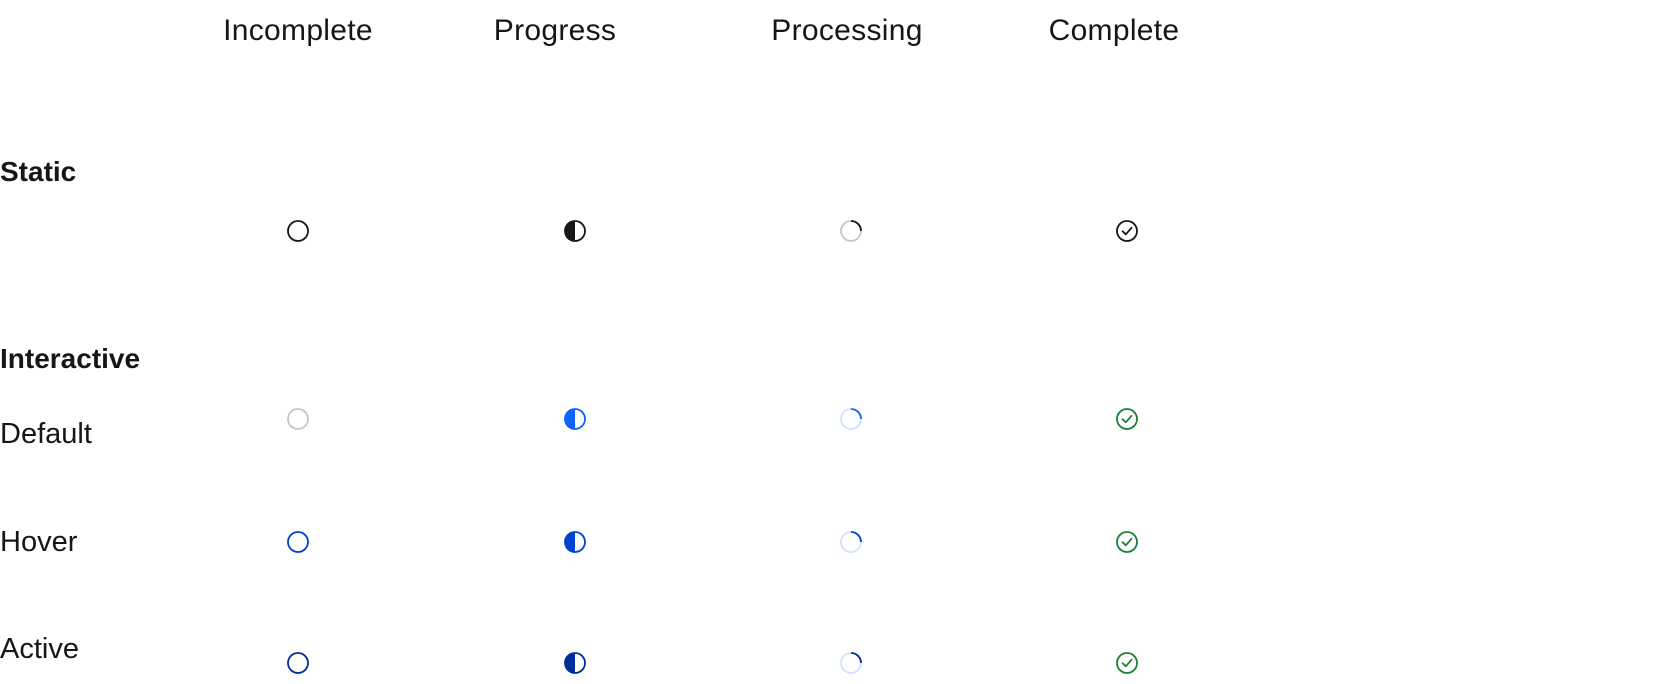 The height and width of the screenshot is (684, 1672). What do you see at coordinates (39, 649) in the screenshot?
I see `row-label-active: Active` at bounding box center [39, 649].